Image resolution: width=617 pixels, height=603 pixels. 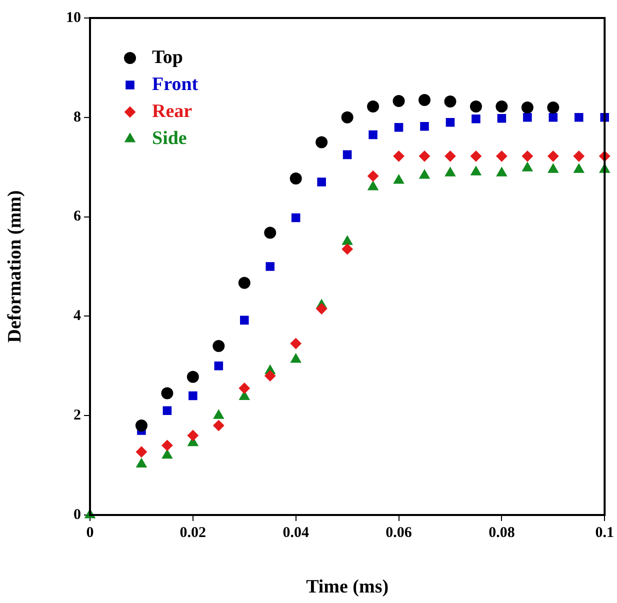 What do you see at coordinates (78, 216) in the screenshot?
I see `y-tick-label: 6` at bounding box center [78, 216].